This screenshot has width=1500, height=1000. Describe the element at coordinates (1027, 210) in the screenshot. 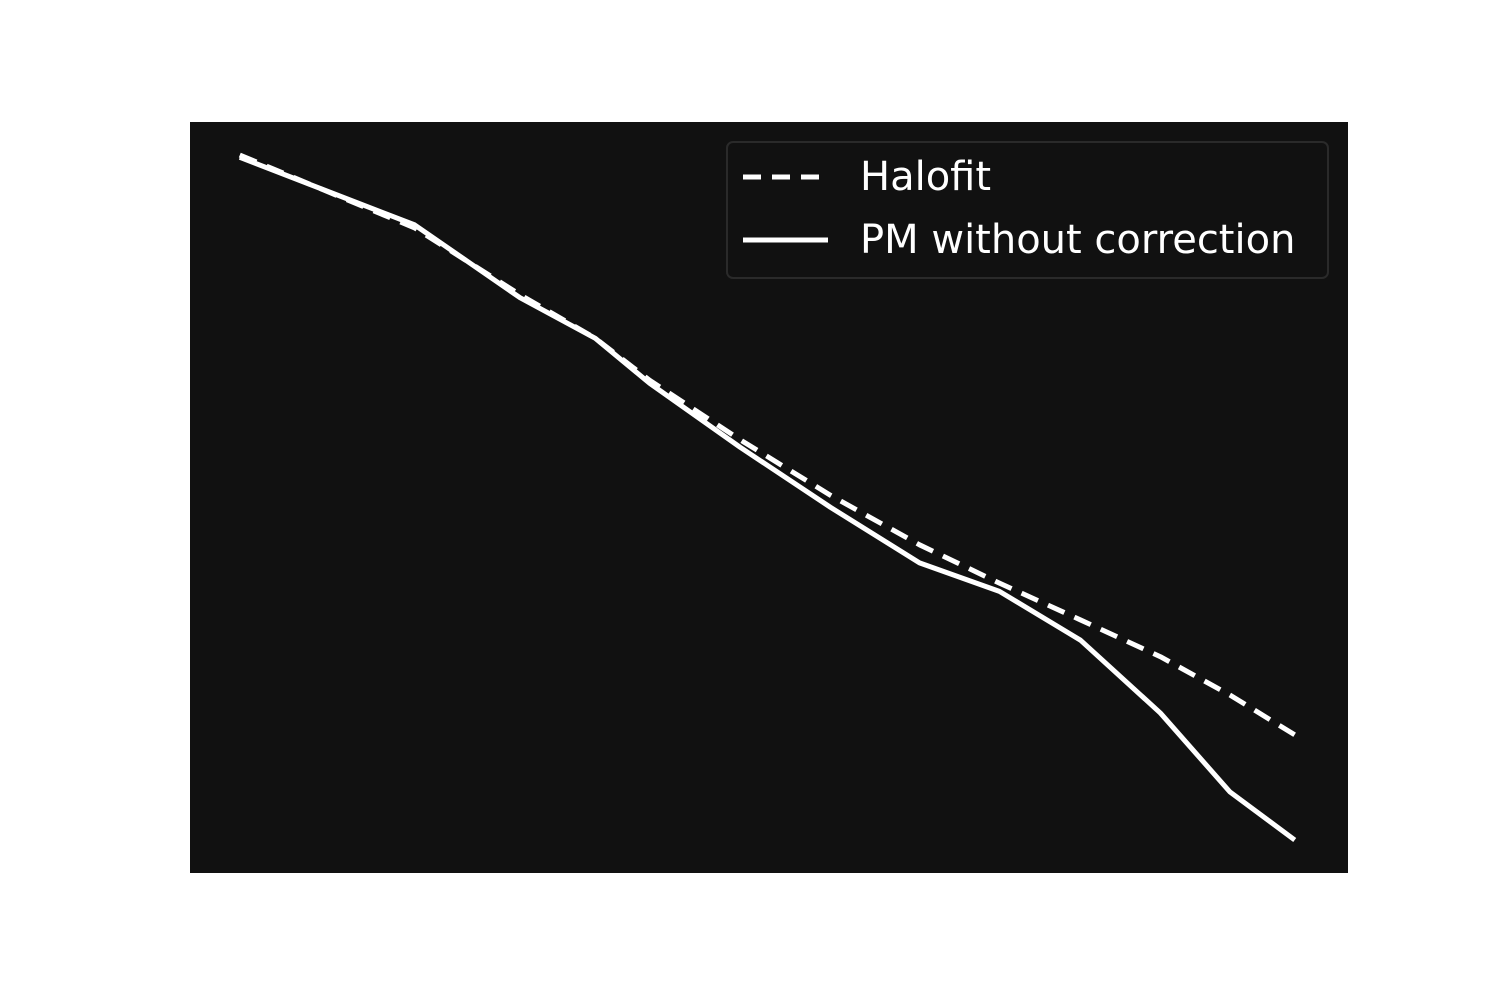

I see `legend-box` at that location.